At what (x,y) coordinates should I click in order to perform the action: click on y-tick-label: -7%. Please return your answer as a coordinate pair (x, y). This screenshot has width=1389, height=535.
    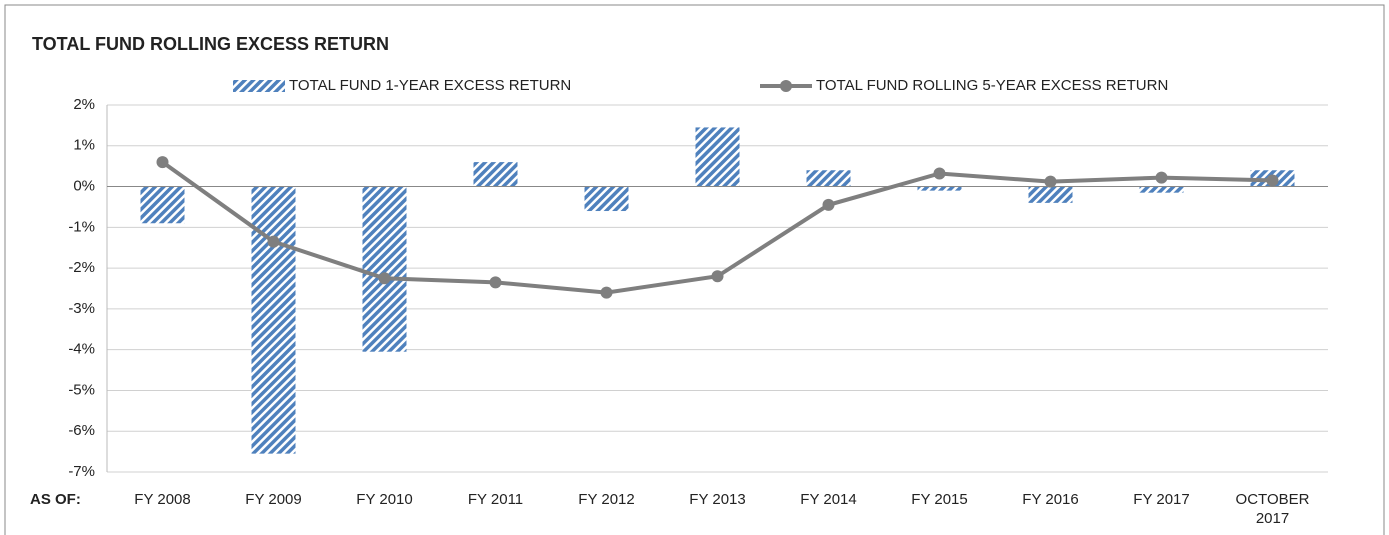
    Looking at the image, I should click on (81, 471).